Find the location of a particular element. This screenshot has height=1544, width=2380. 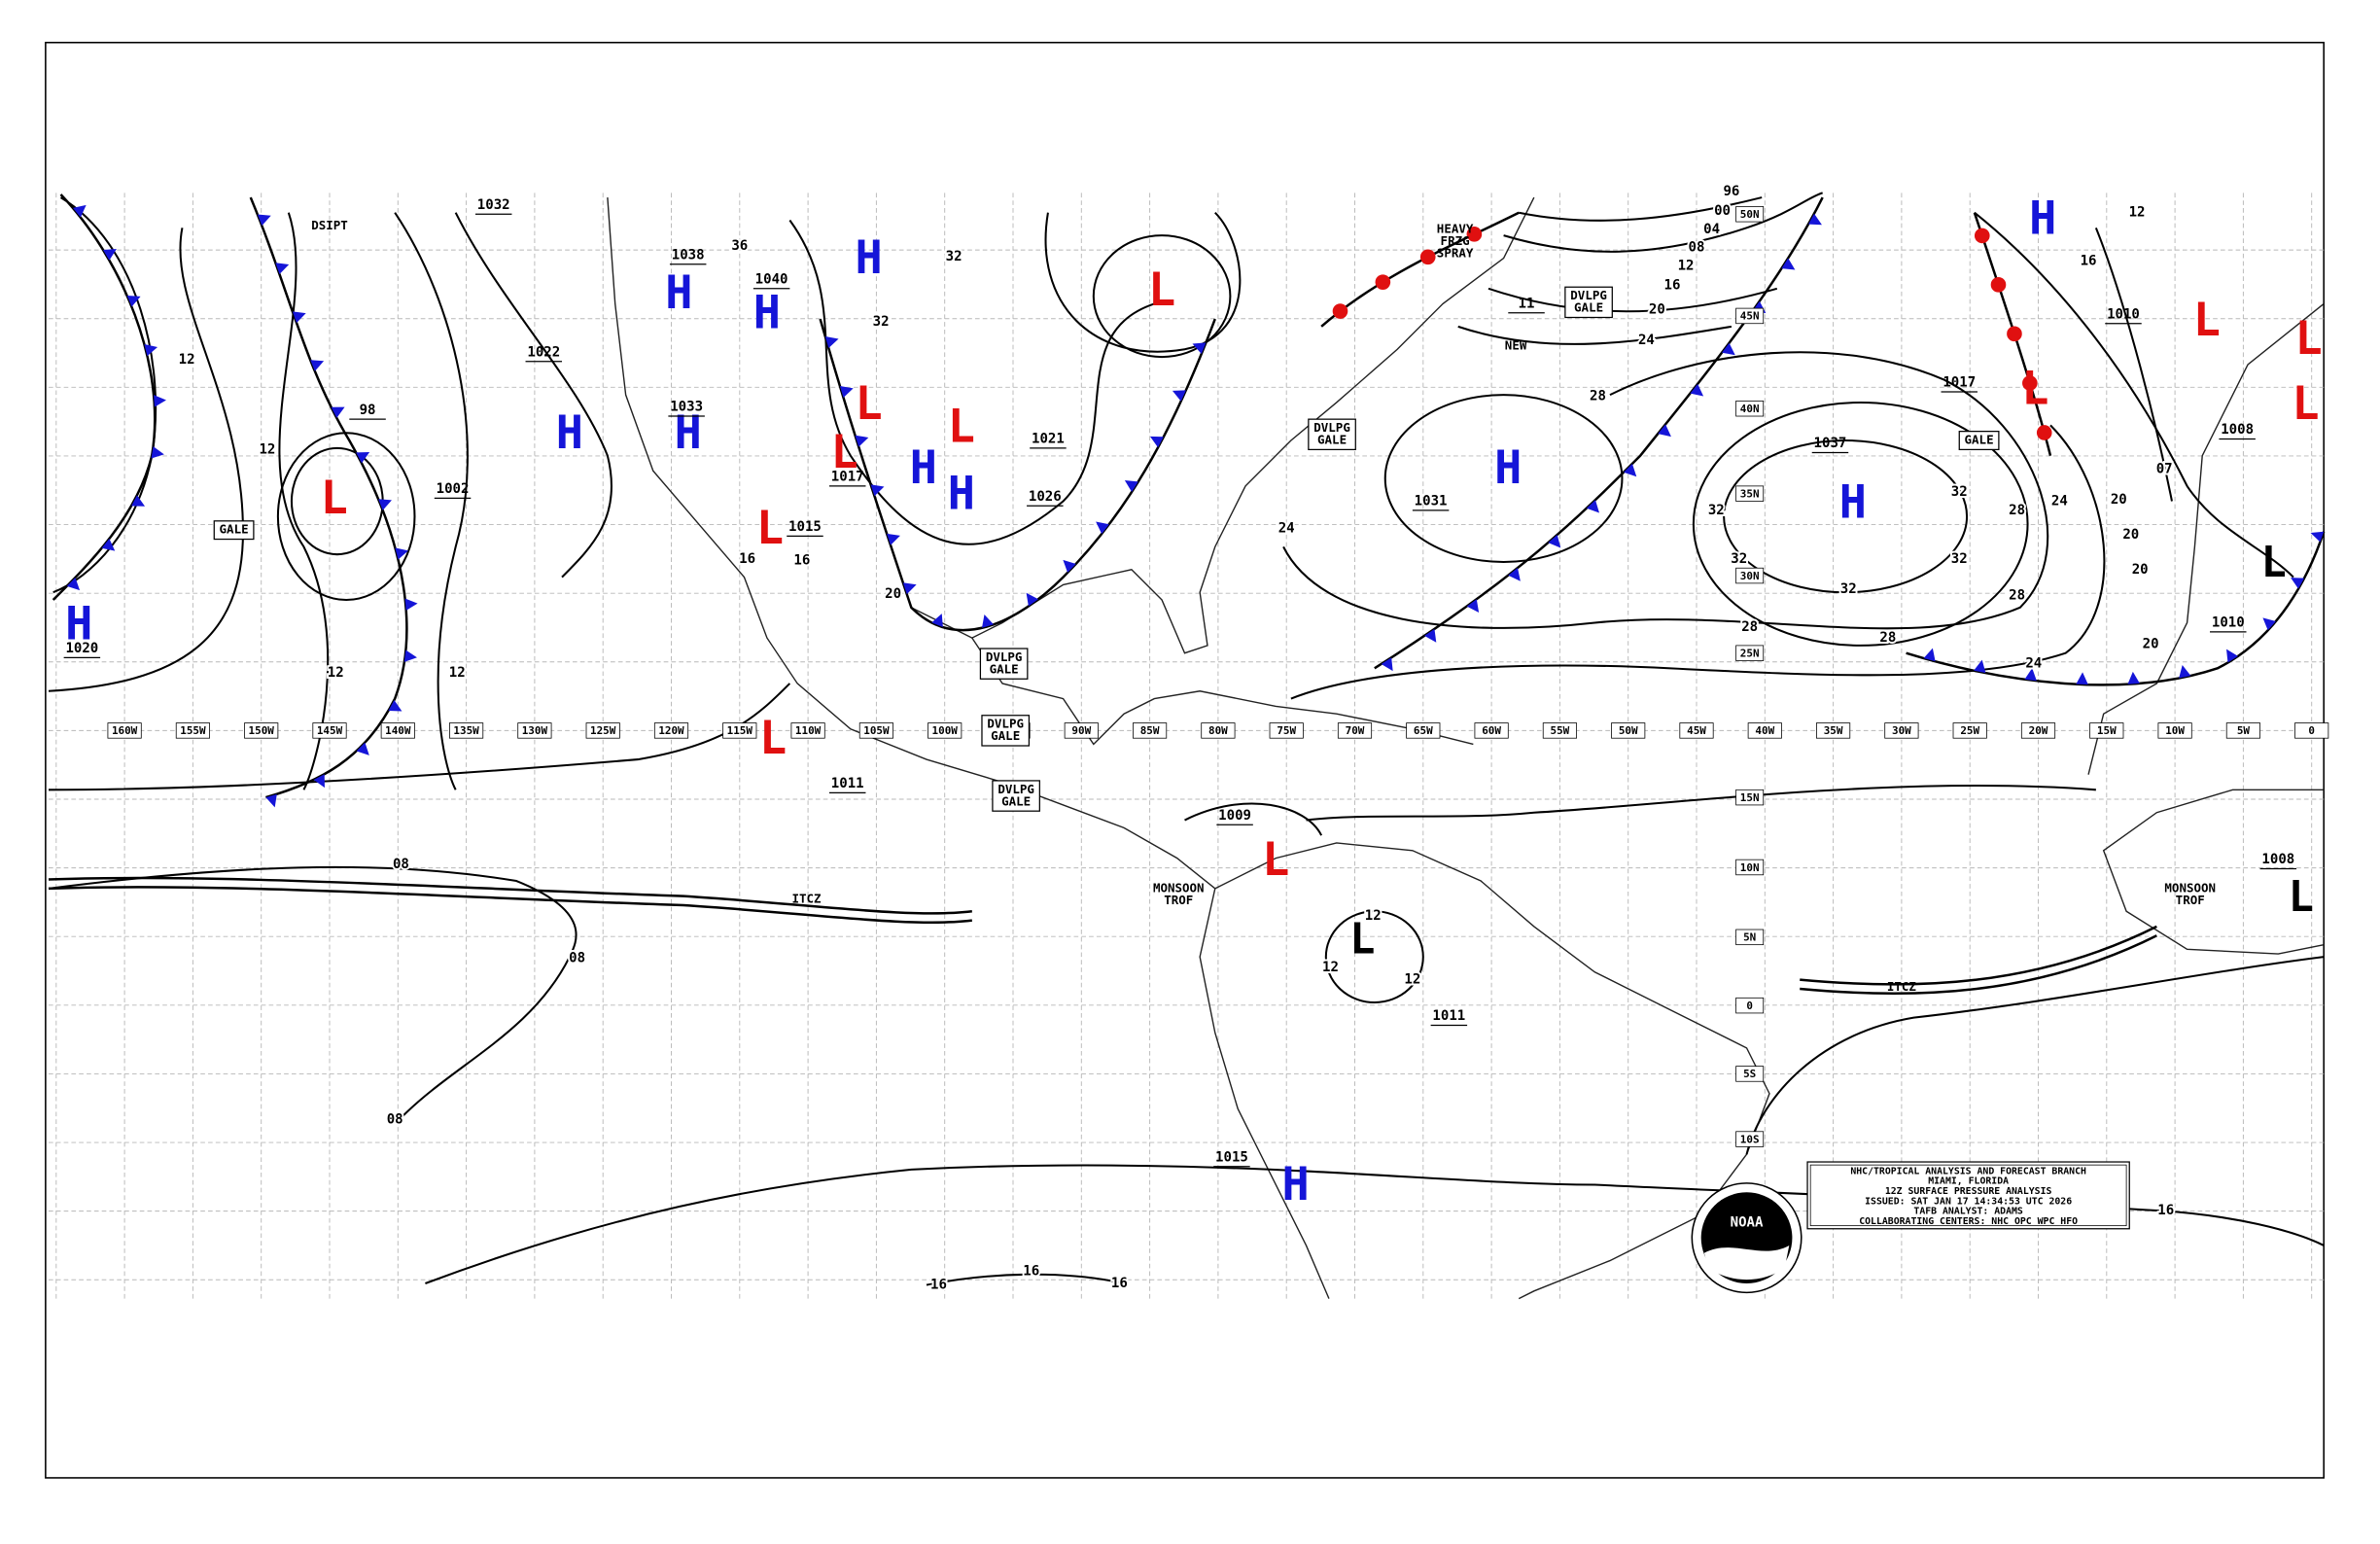

coastline is located at coordinates (1492, 1071).